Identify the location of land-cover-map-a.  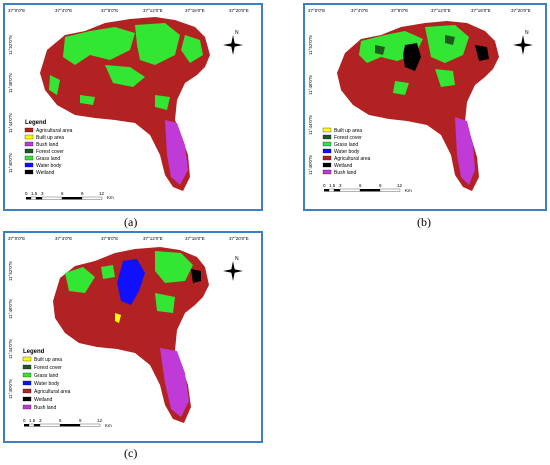
(125, 104).